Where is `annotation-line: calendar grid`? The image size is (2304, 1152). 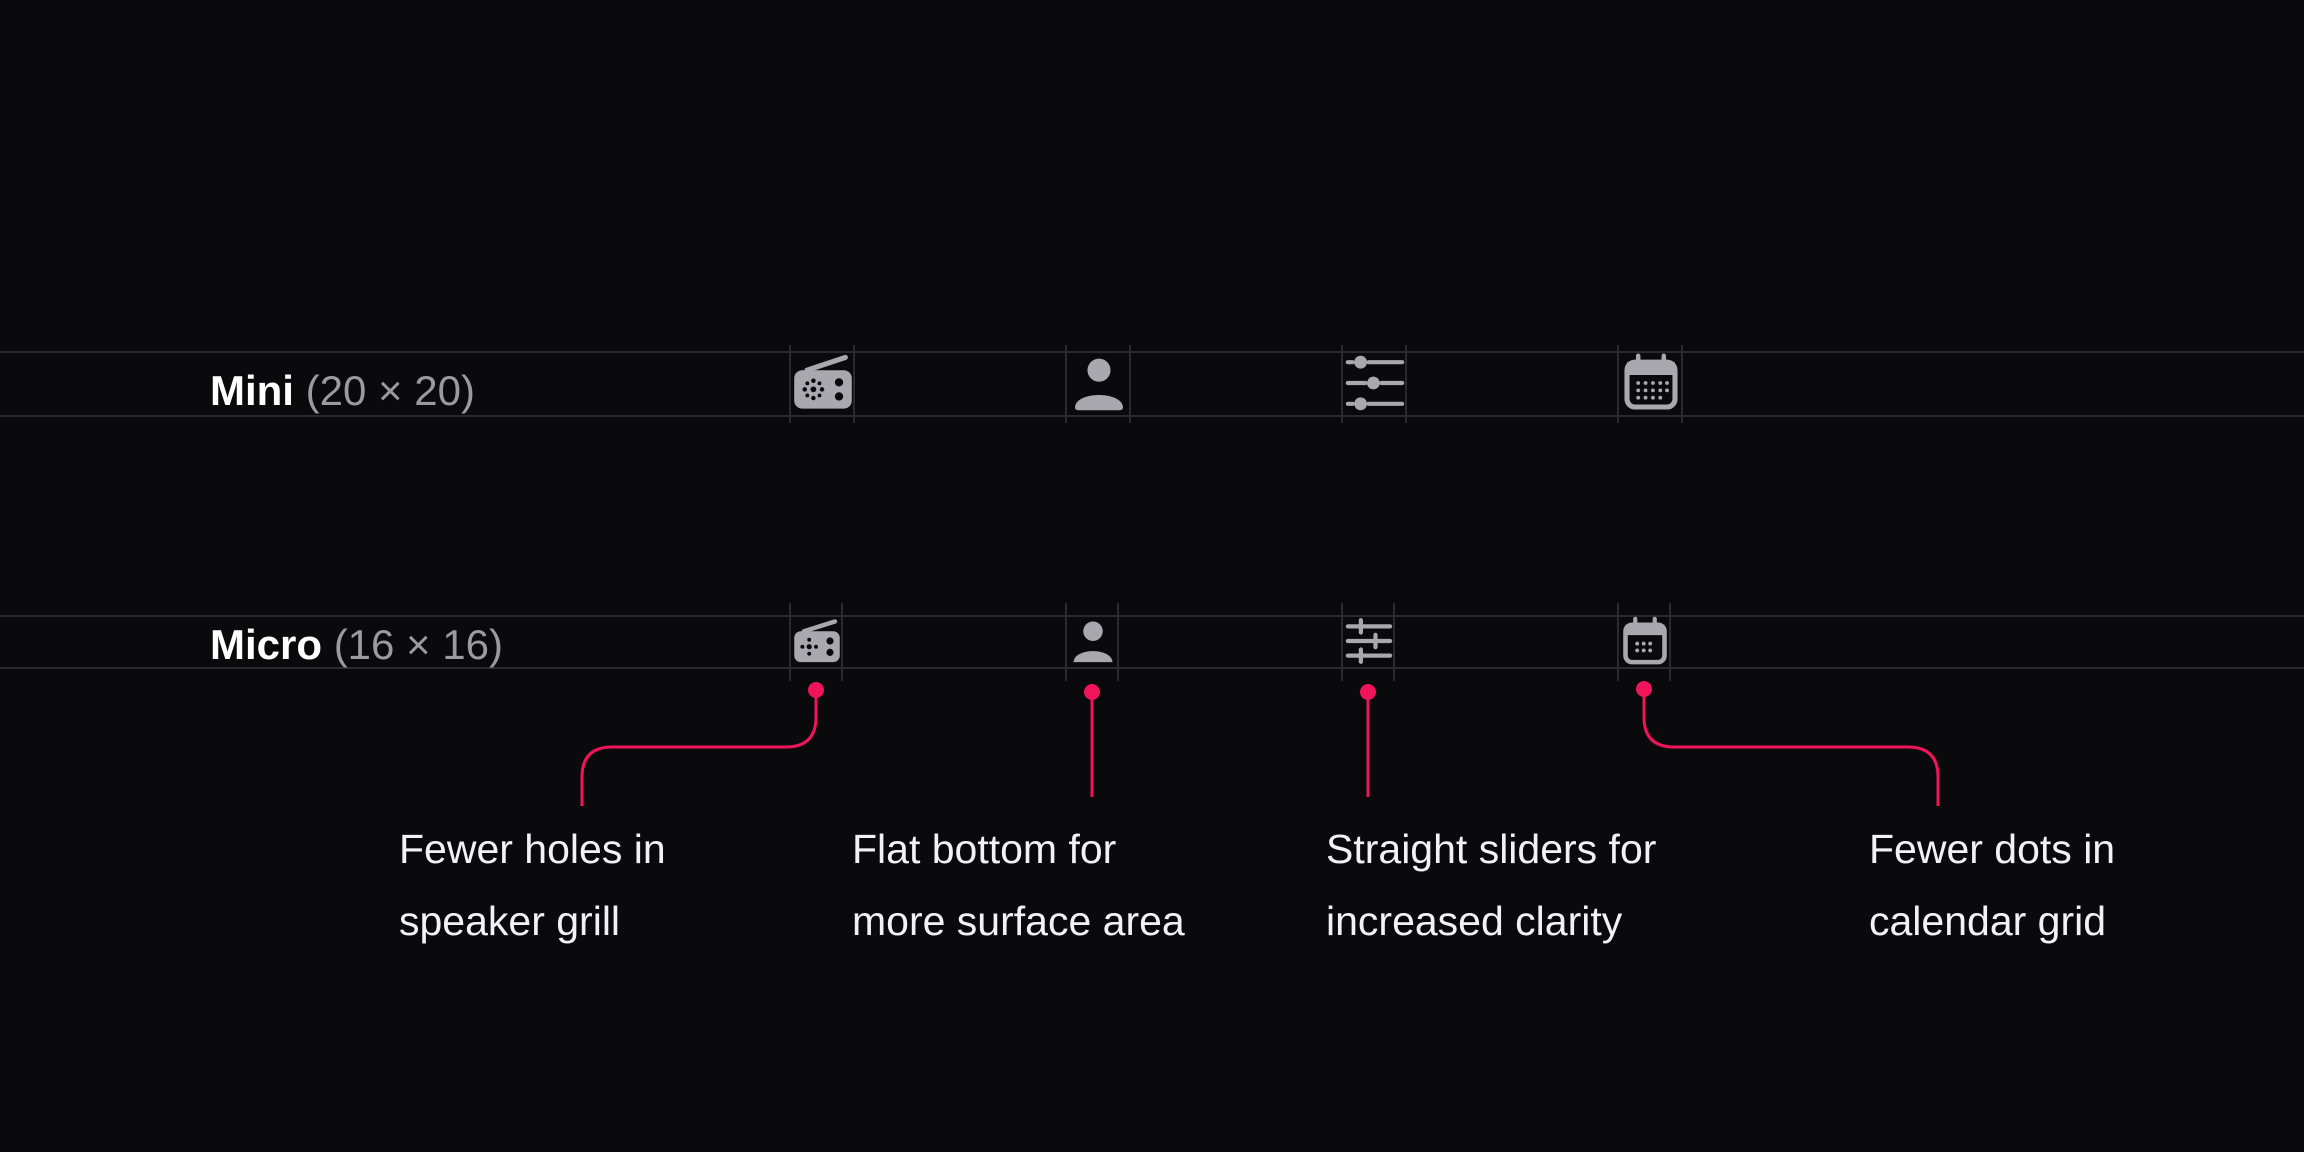
annotation-line: calendar grid is located at coordinates (1988, 921).